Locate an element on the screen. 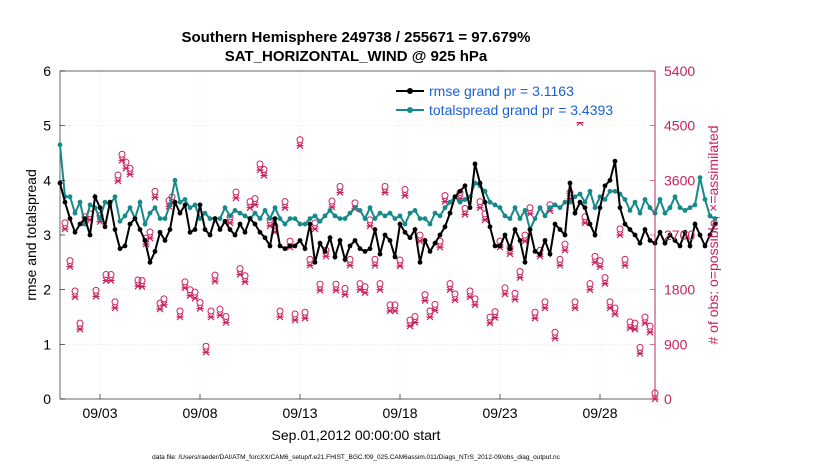 This screenshot has height=470, width=830. y-left-tick-label-5: 5 is located at coordinates (47, 126).